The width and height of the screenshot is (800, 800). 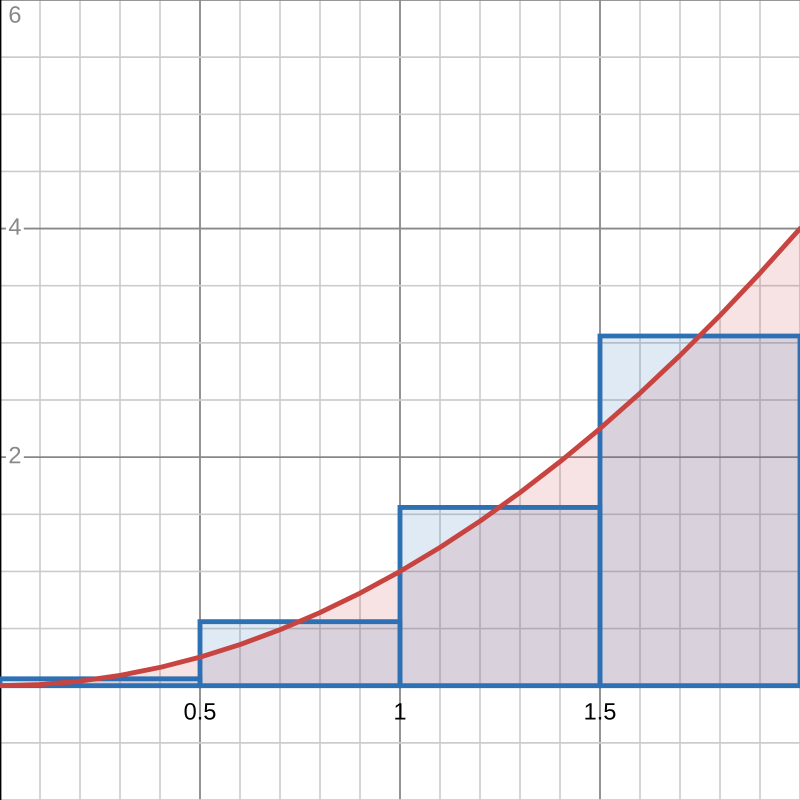 What do you see at coordinates (15, 455) in the screenshot?
I see `y-tick-label: 2` at bounding box center [15, 455].